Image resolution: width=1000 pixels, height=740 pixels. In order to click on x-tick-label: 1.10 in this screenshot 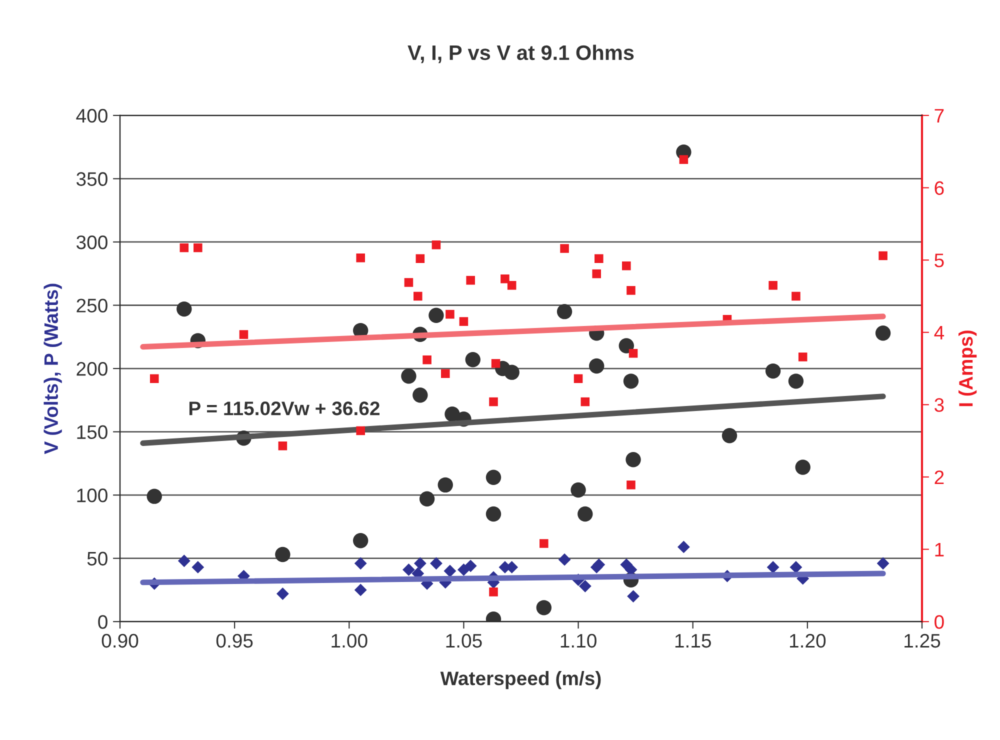, I will do `click(578, 641)`.